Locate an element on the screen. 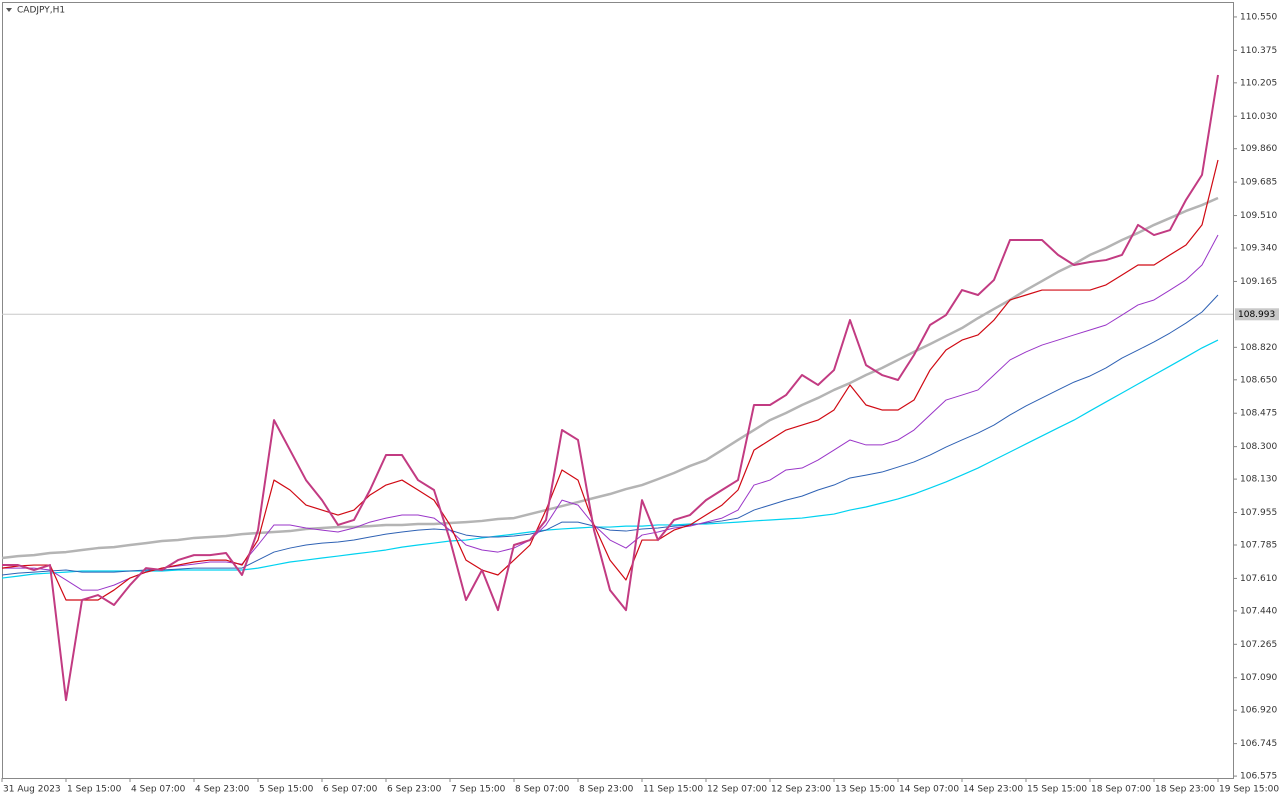 The height and width of the screenshot is (800, 1280). y-tick-label: 108.475 is located at coordinates (1258, 414).